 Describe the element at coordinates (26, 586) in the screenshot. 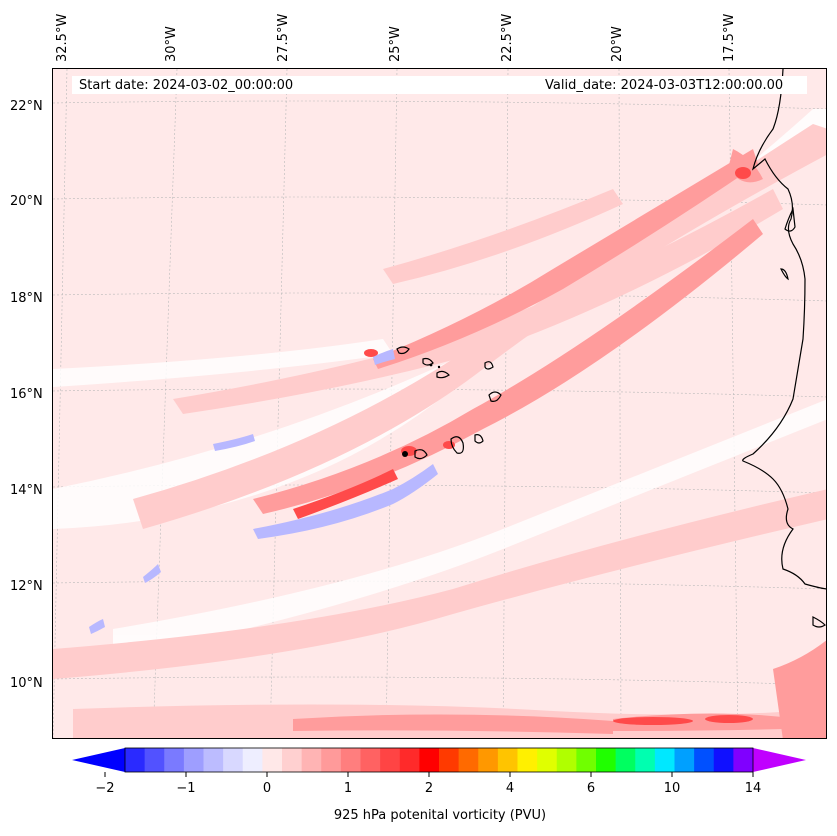

I see `lat-label-12n: 12°N` at that location.